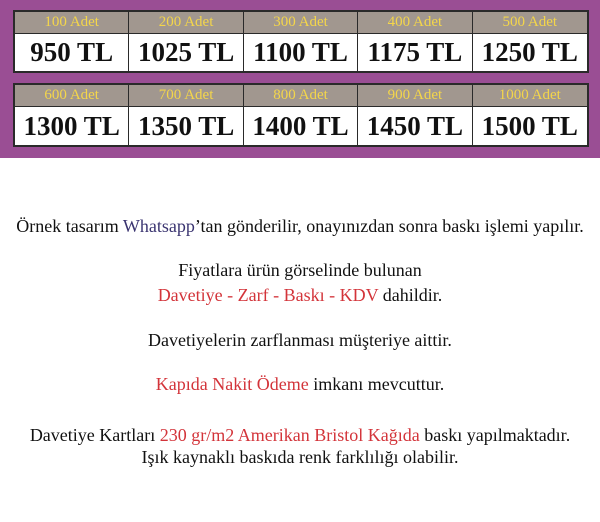  Describe the element at coordinates (529, 96) in the screenshot. I see `quantity-label: 1000 Adet` at that location.